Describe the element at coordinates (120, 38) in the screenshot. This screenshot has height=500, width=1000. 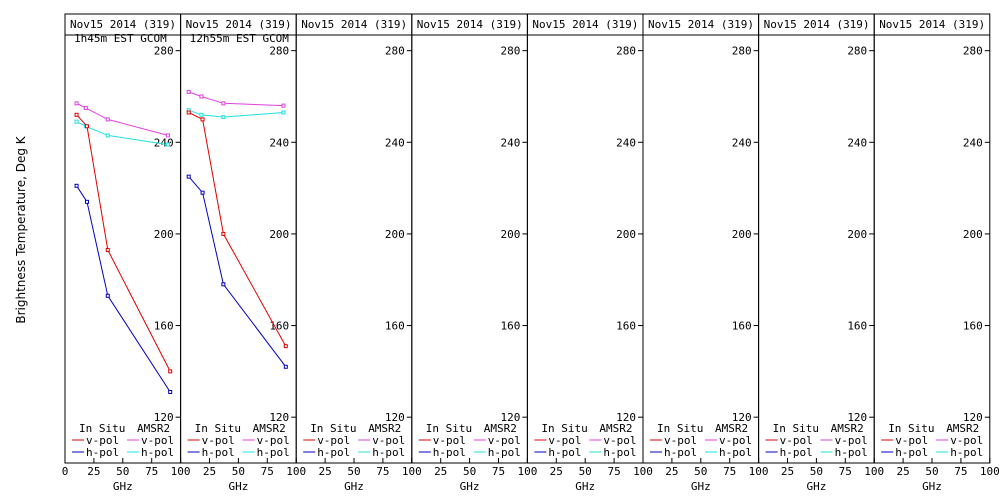
I see `panel-subtitle: 1h45m EST GCOM` at that location.